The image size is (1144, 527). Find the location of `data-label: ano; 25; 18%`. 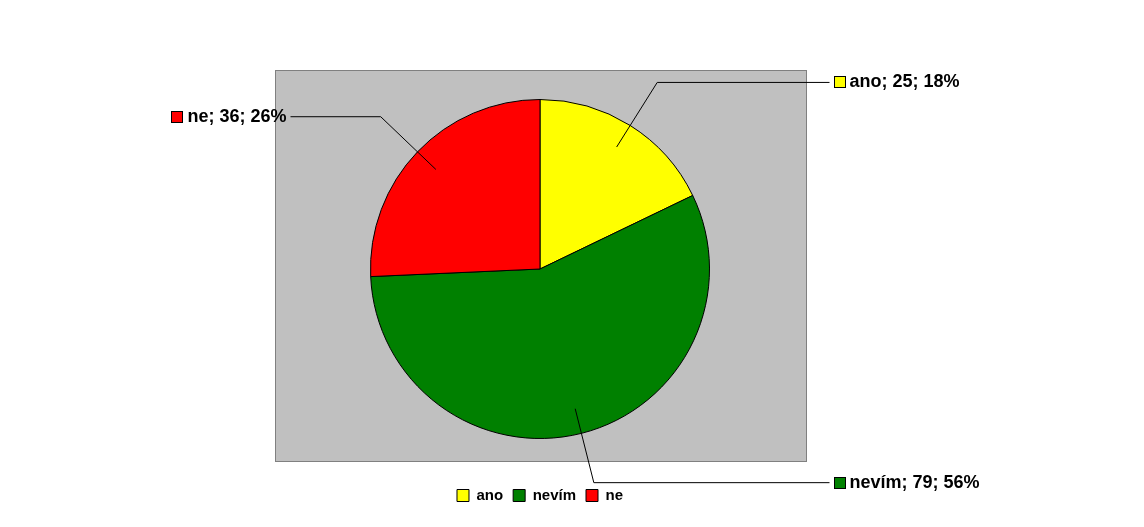

data-label: ano; 25; 18% is located at coordinates (904, 81).